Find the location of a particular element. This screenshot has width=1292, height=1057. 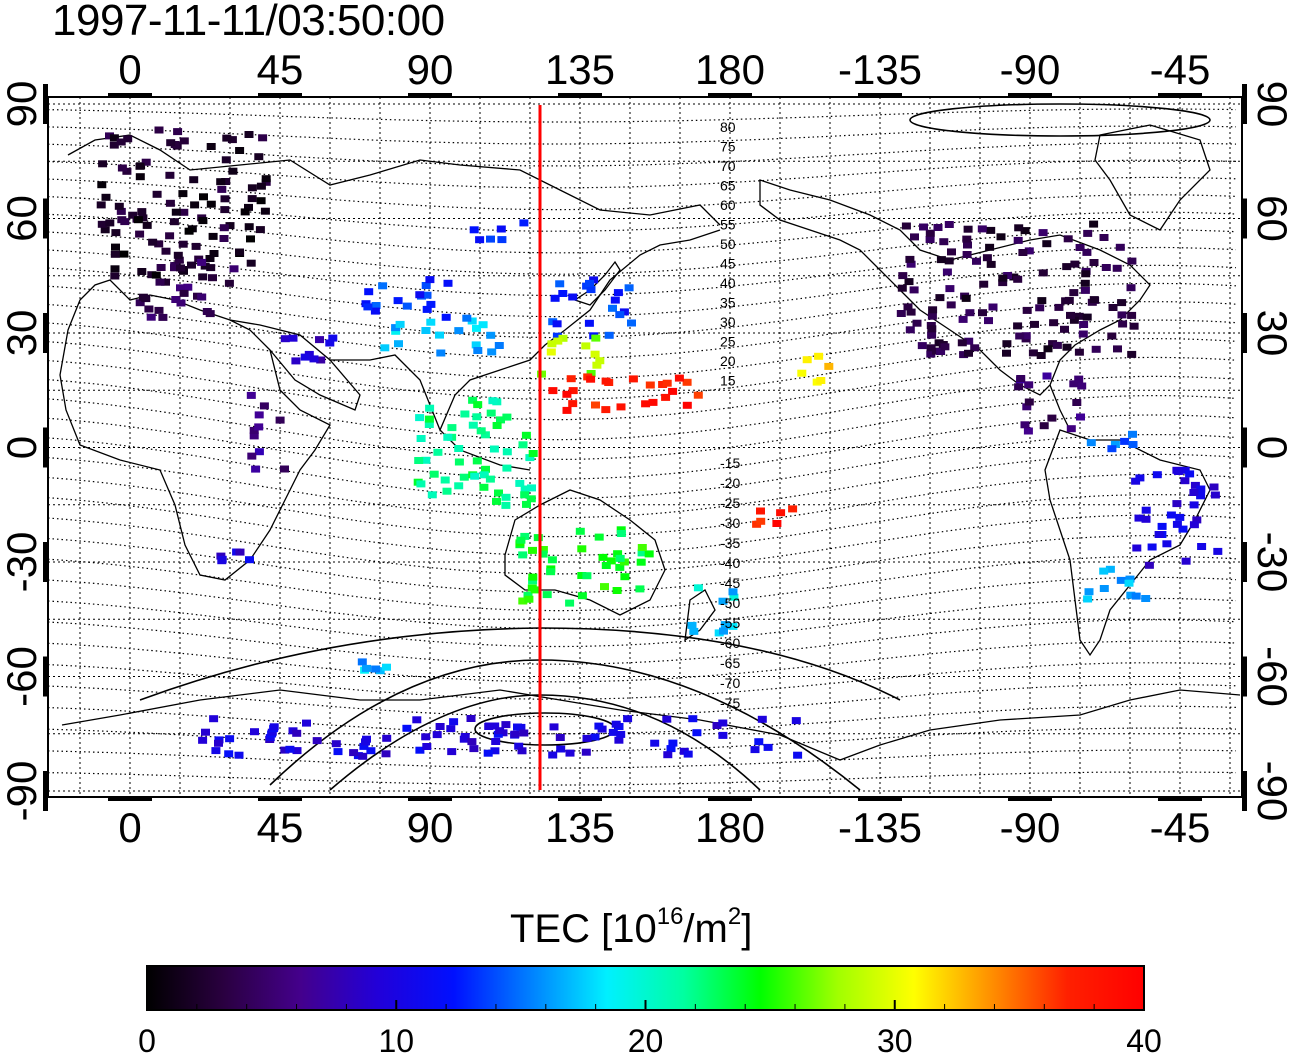

longitude-tick-label-top: 90 is located at coordinates (430, 69).